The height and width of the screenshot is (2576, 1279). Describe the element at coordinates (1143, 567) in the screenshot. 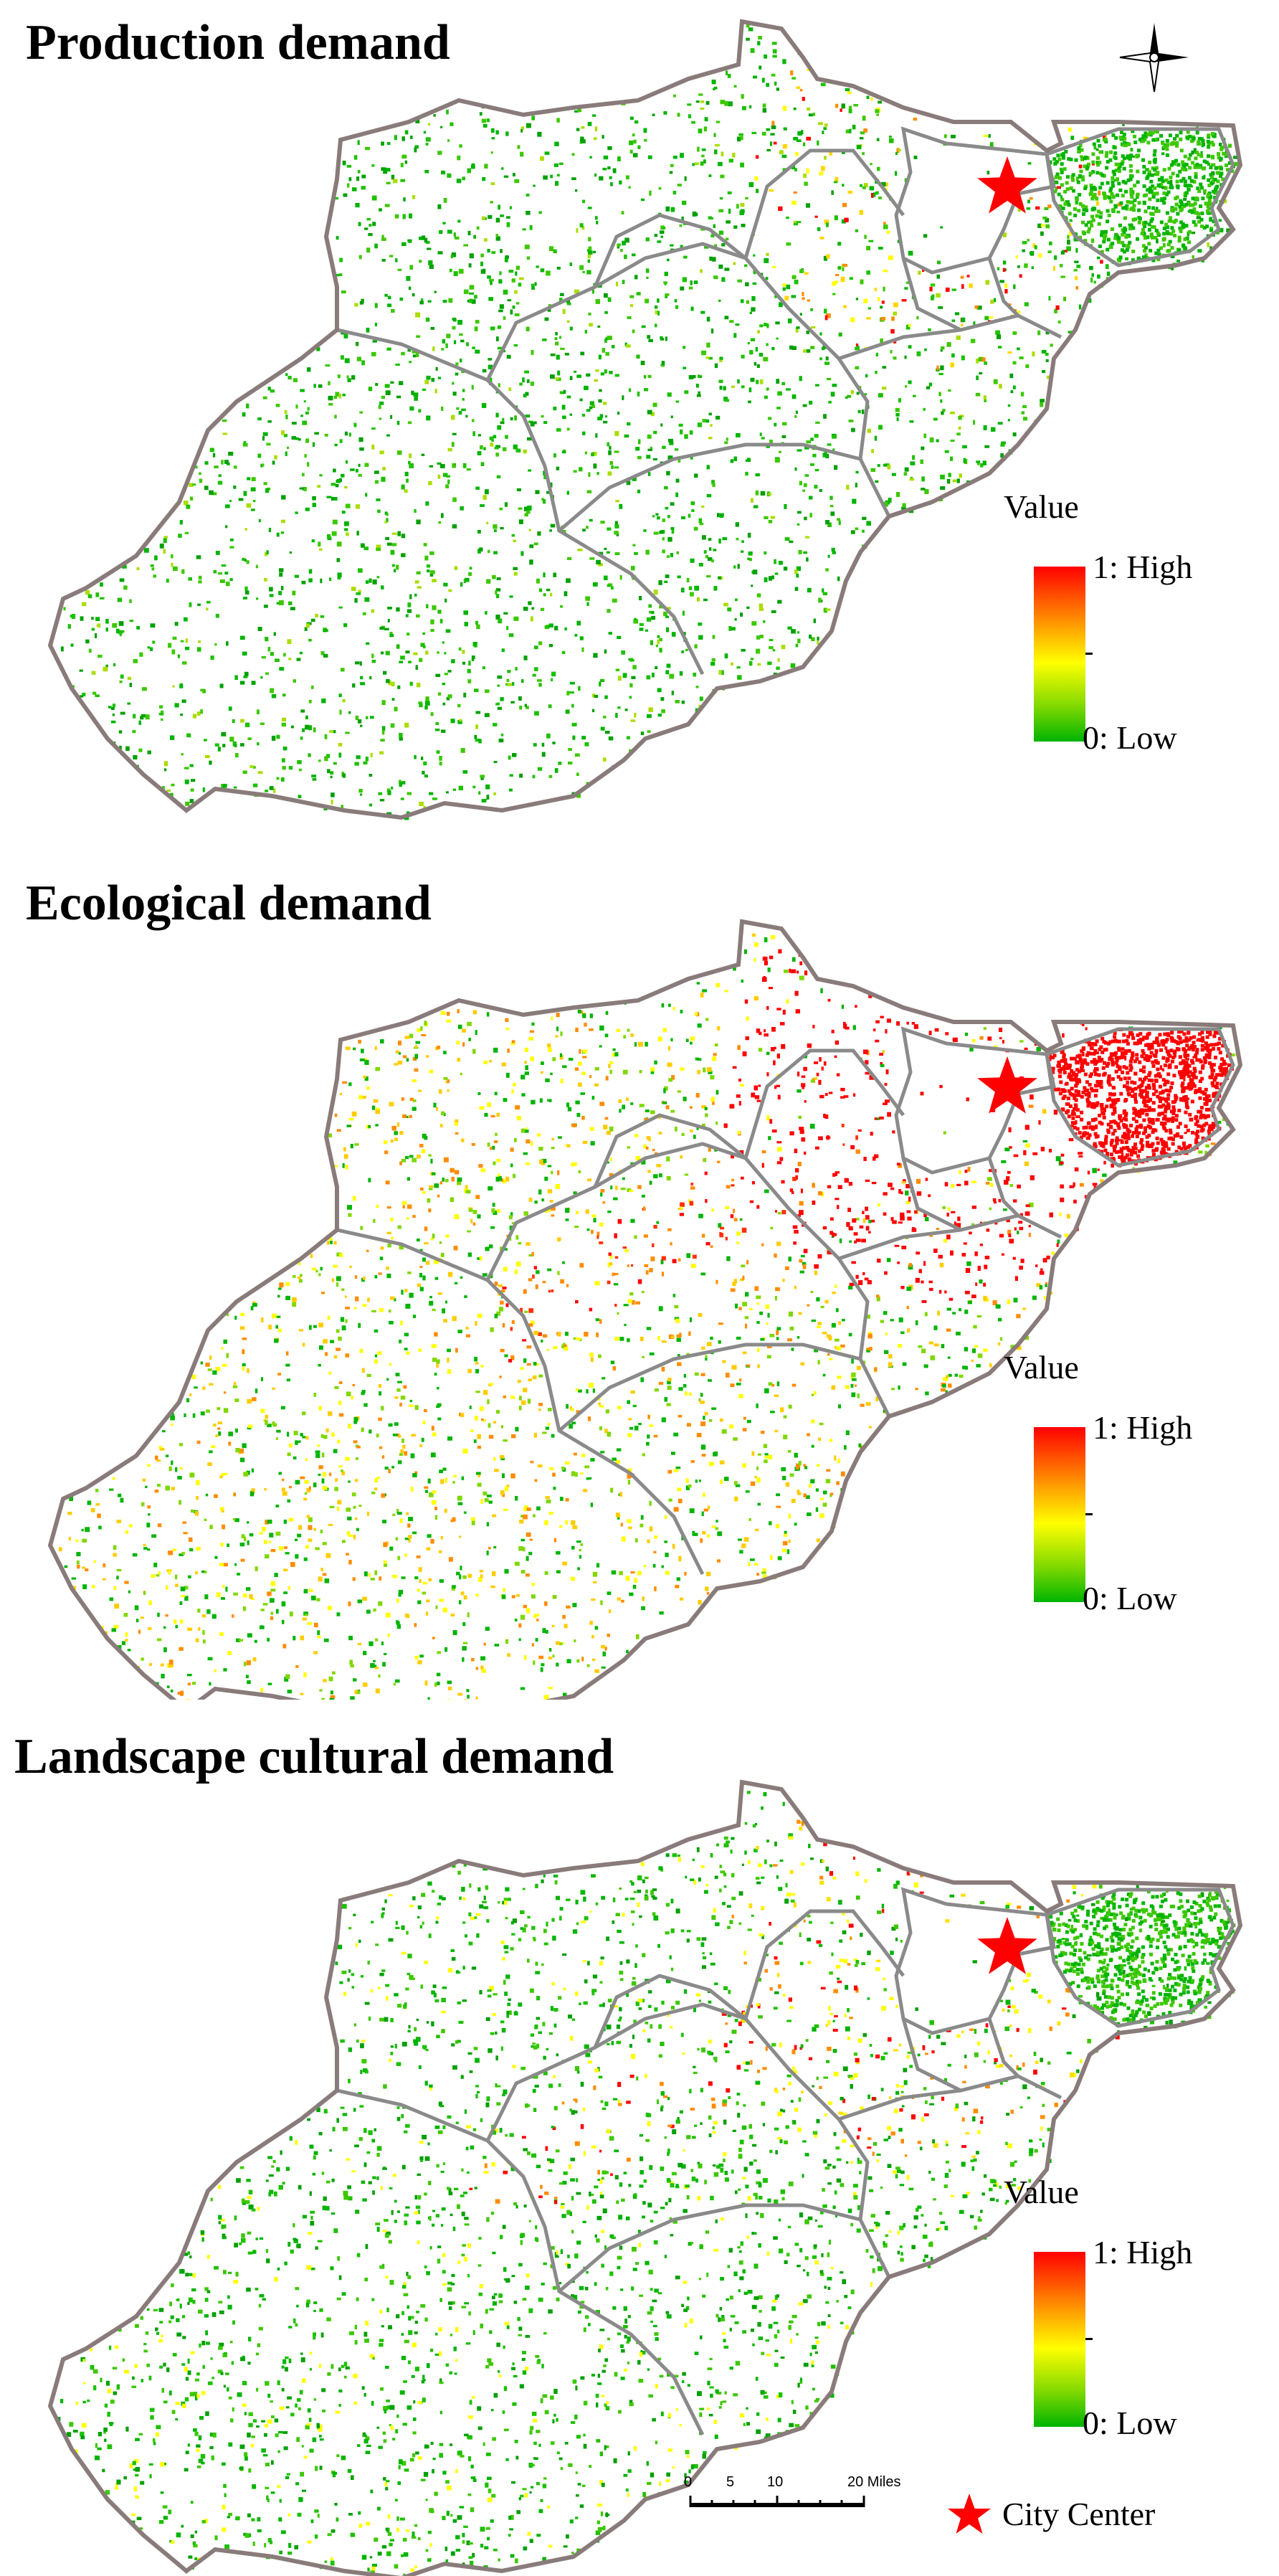

I see `legend-high-label: 1: High` at that location.